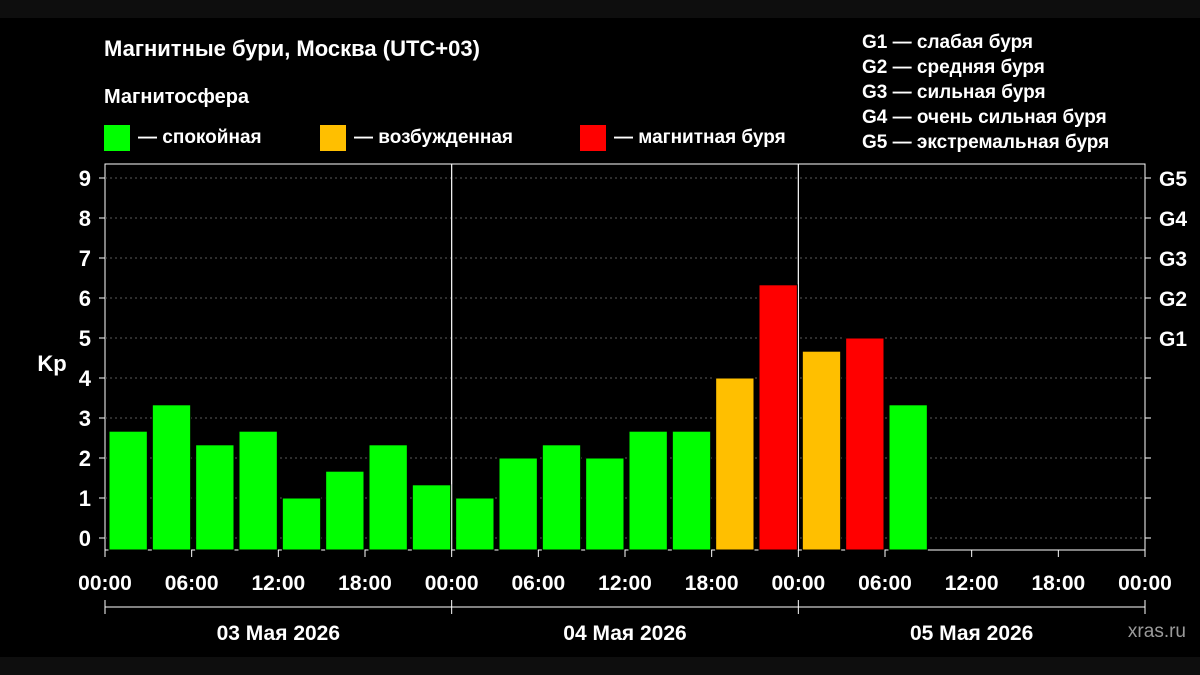 The height and width of the screenshot is (675, 1200). I want to click on legend-item-storm: — магнитная буря, so click(683, 138).